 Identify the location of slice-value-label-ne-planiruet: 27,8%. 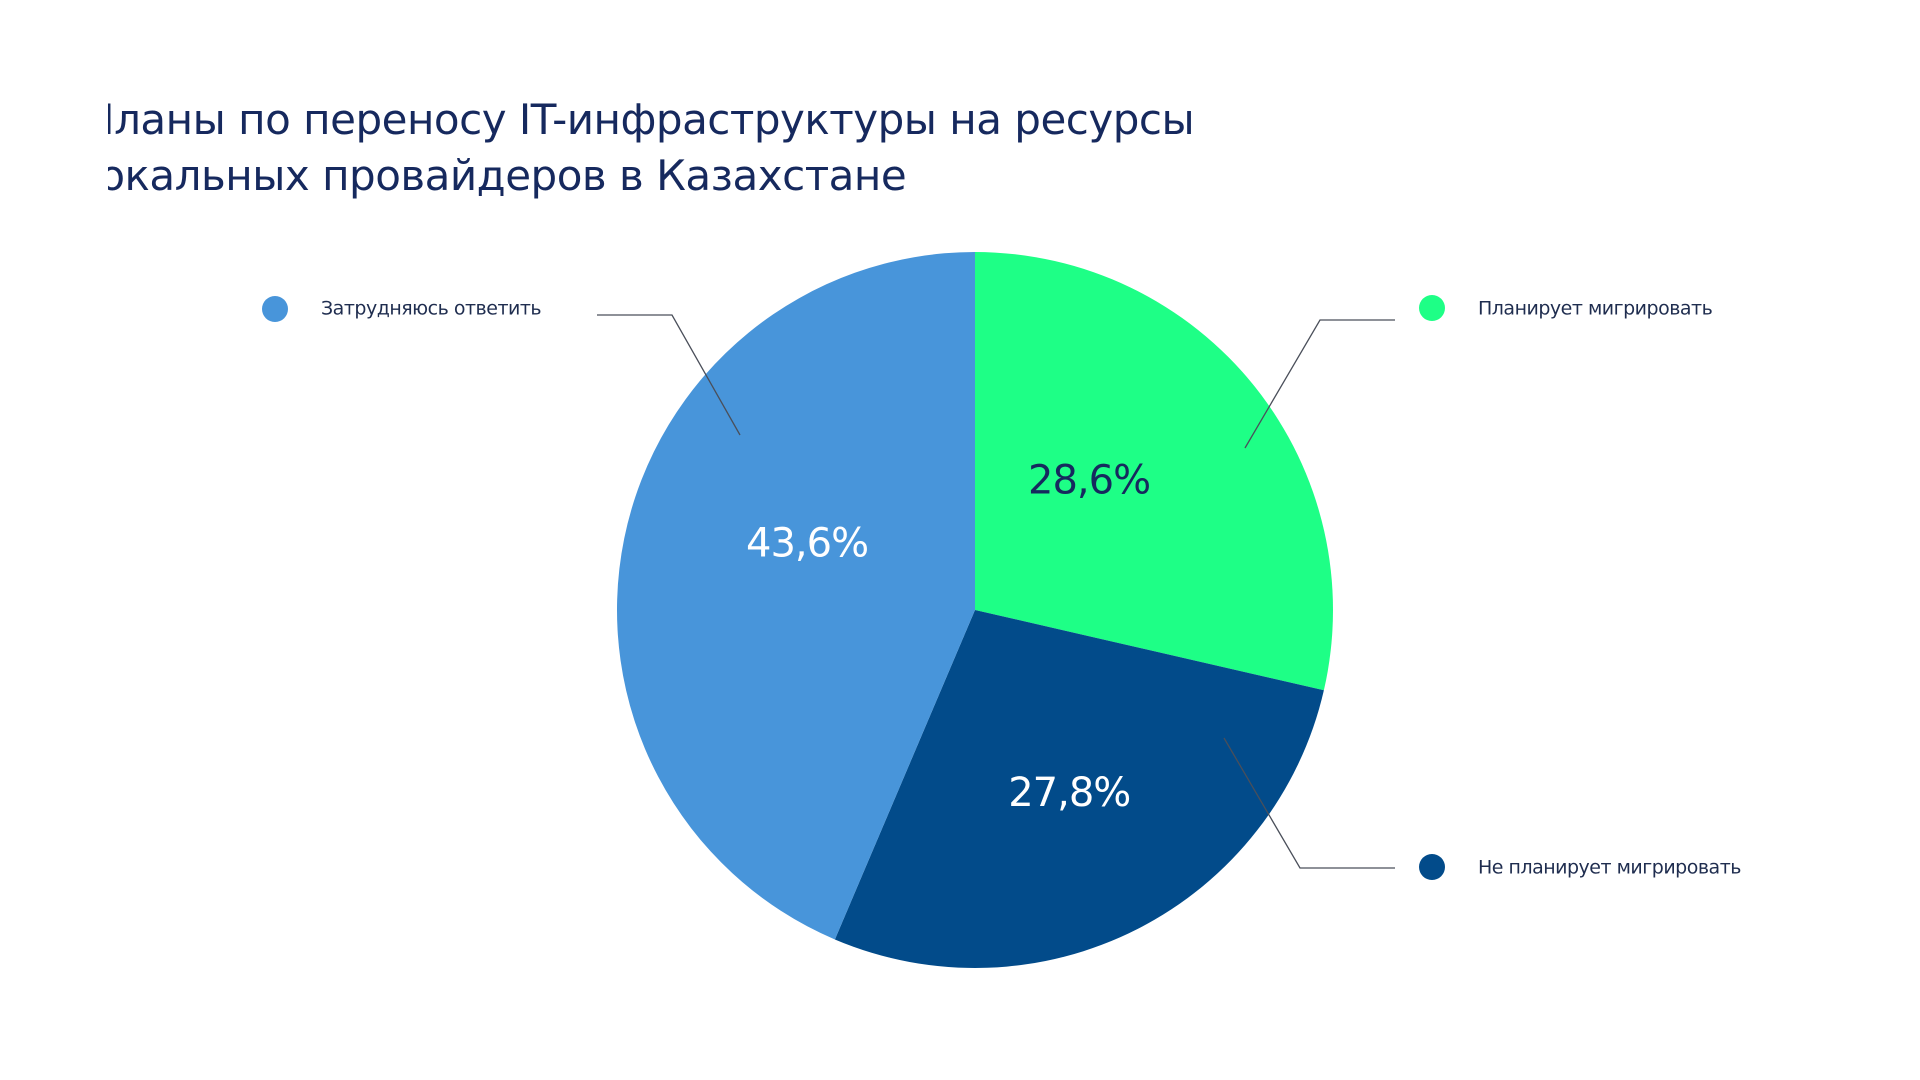
(1069, 793).